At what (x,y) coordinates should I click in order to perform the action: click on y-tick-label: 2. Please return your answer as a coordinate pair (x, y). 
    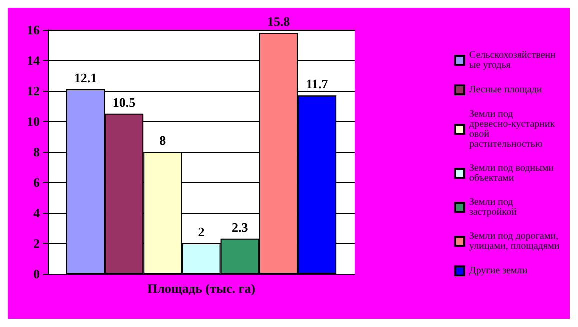
    Looking at the image, I should click on (37, 243).